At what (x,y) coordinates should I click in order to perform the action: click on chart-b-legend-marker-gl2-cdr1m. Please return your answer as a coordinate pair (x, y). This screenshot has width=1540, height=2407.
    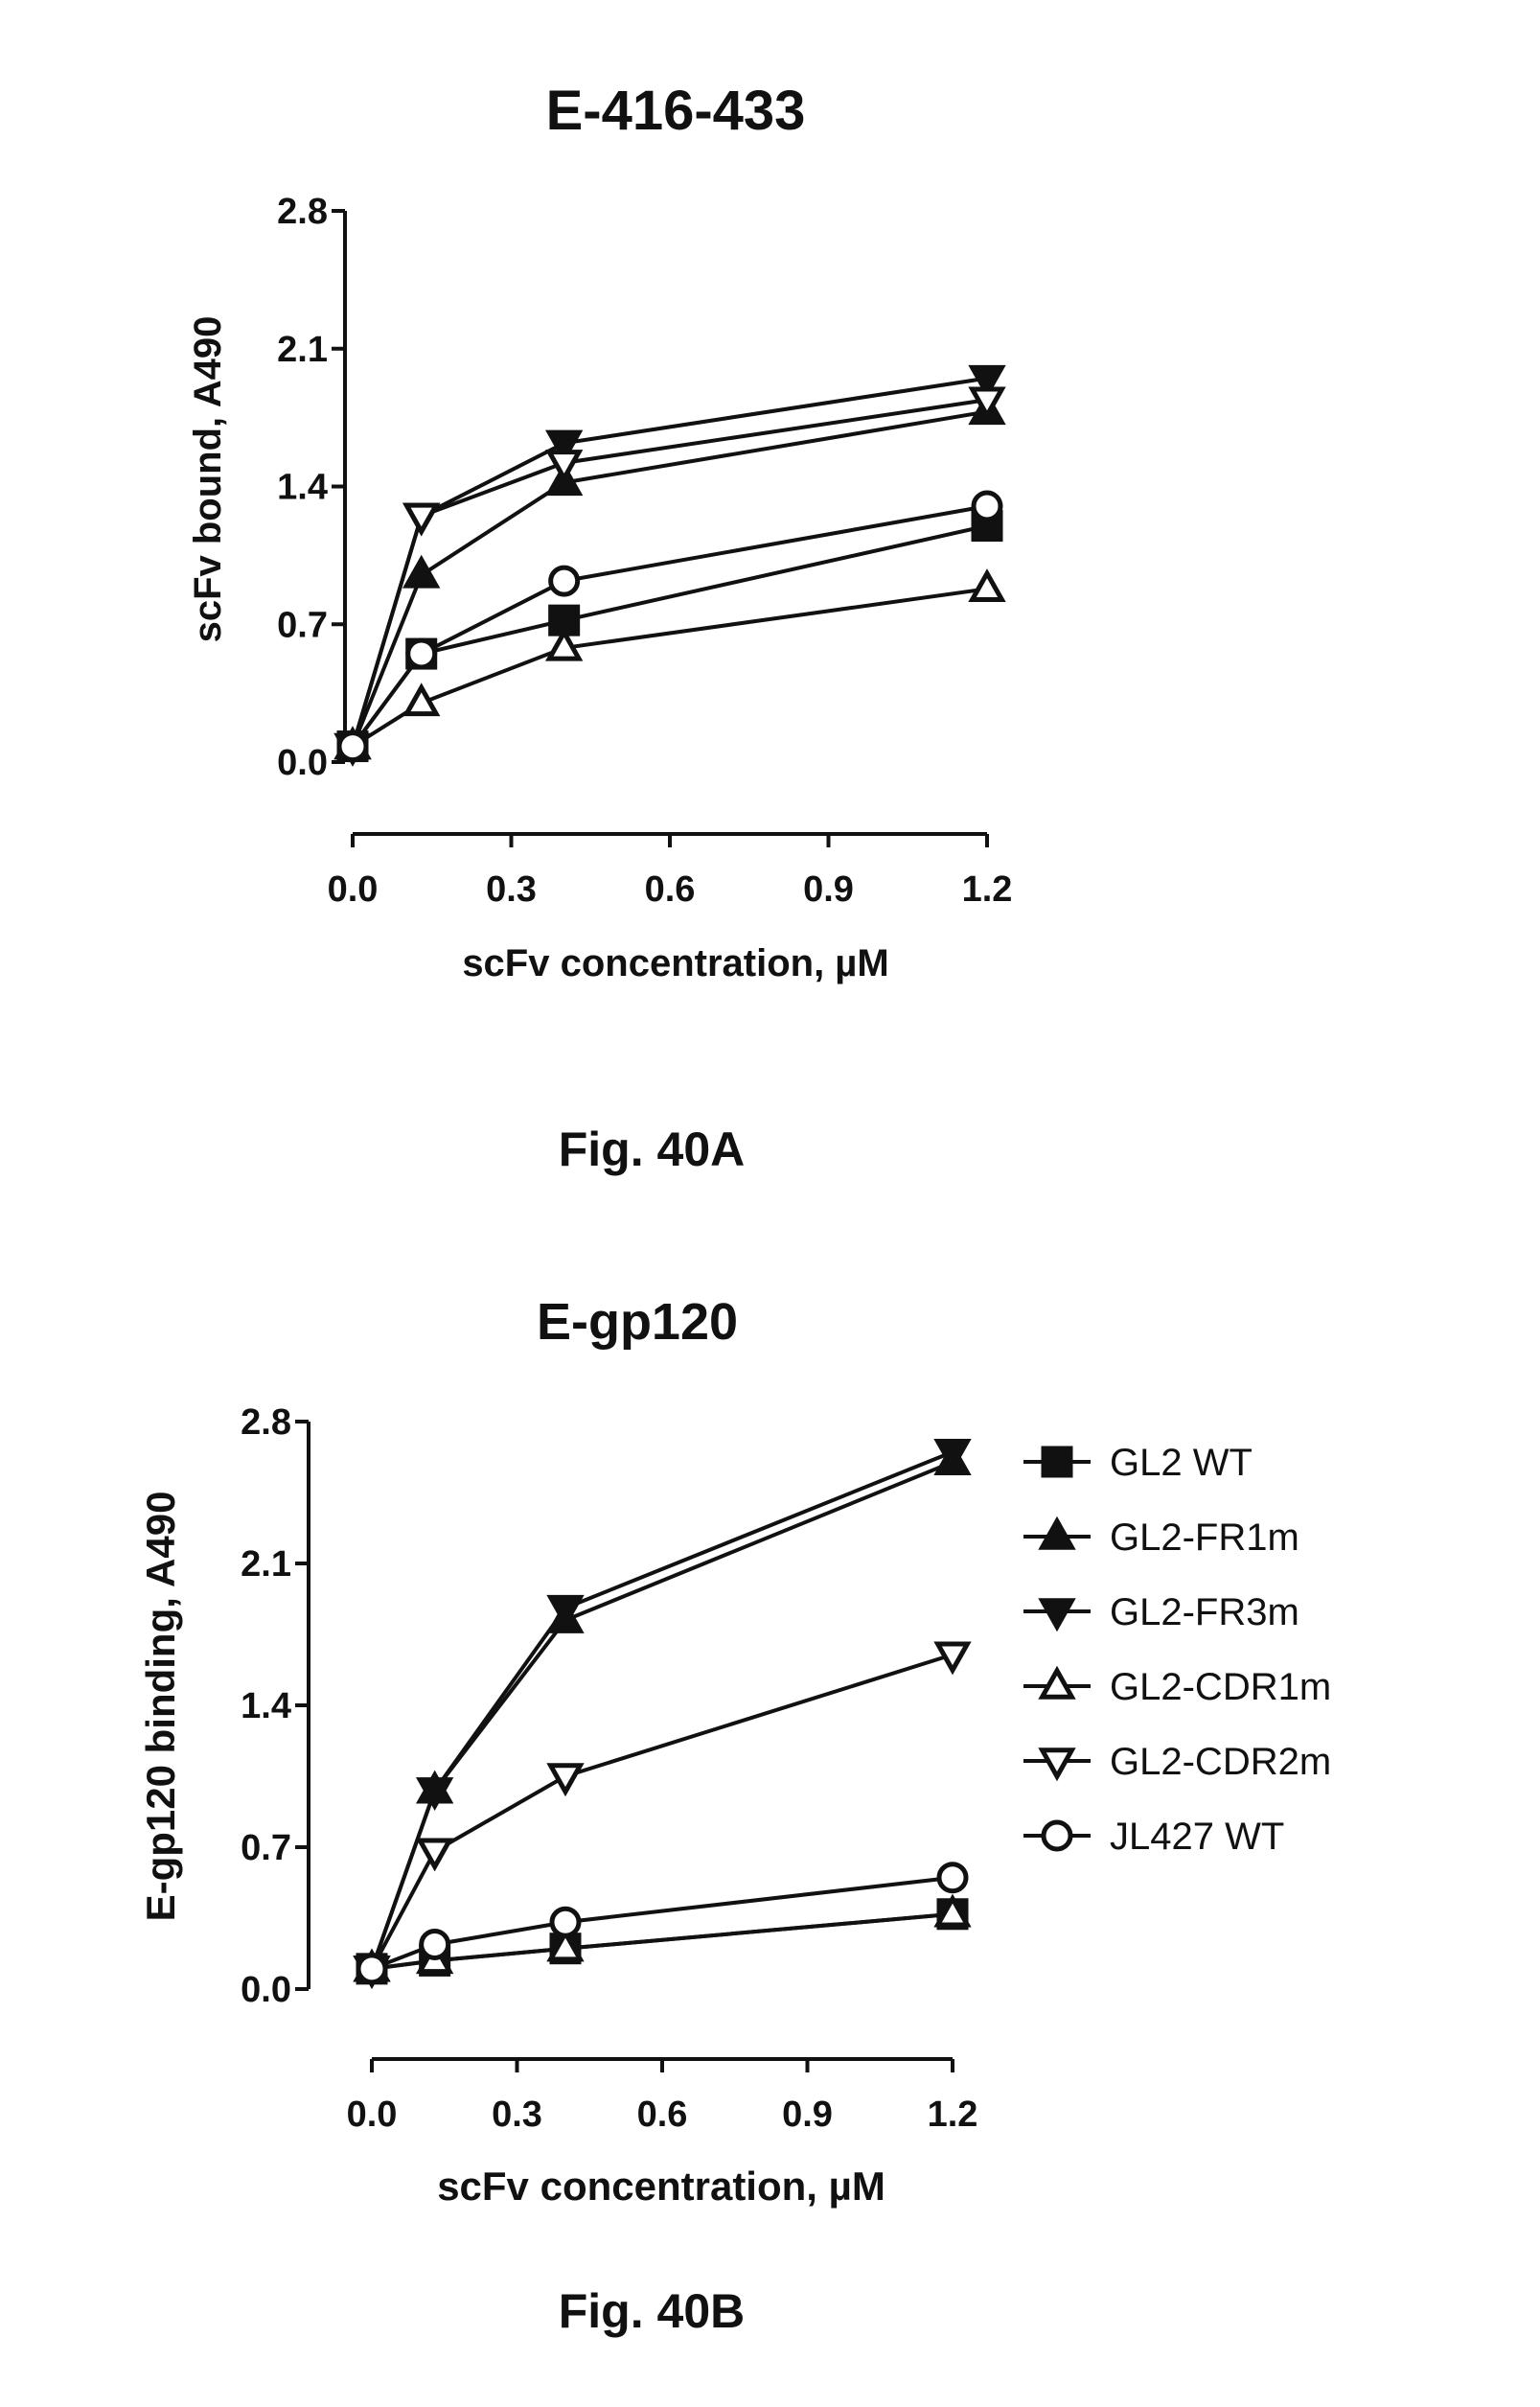
    Looking at the image, I should click on (1057, 1684).